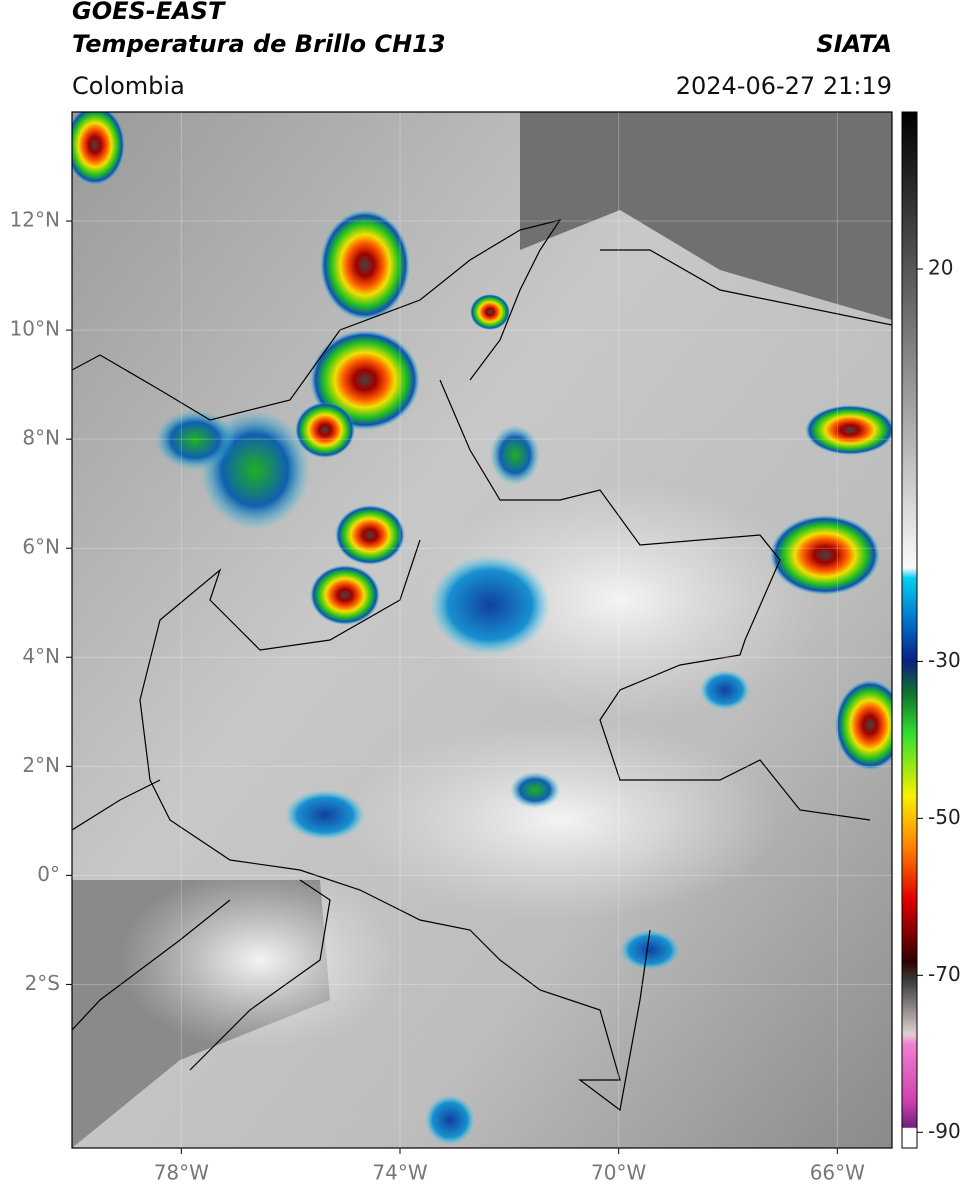 The width and height of the screenshot is (966, 1194). Describe the element at coordinates (940, 267) in the screenshot. I see `colorbar-tick-label: 20` at that location.